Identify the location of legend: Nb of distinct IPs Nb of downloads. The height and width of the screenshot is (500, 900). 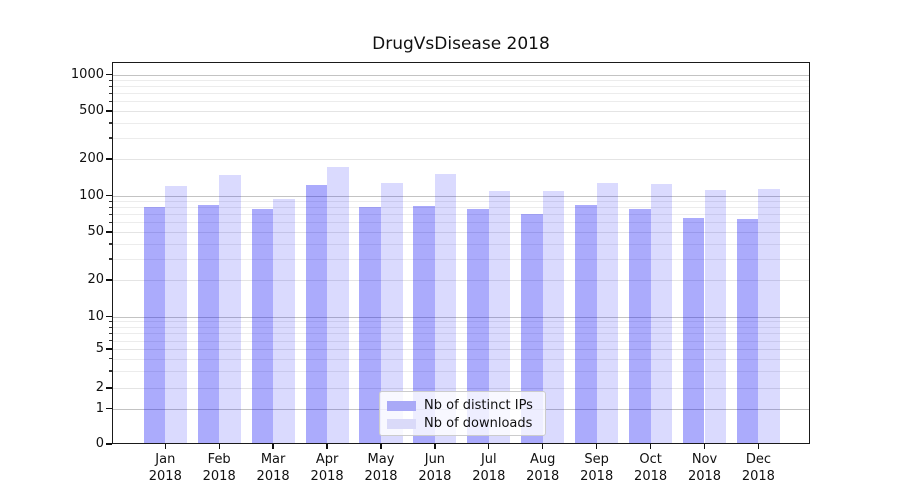
(462, 413).